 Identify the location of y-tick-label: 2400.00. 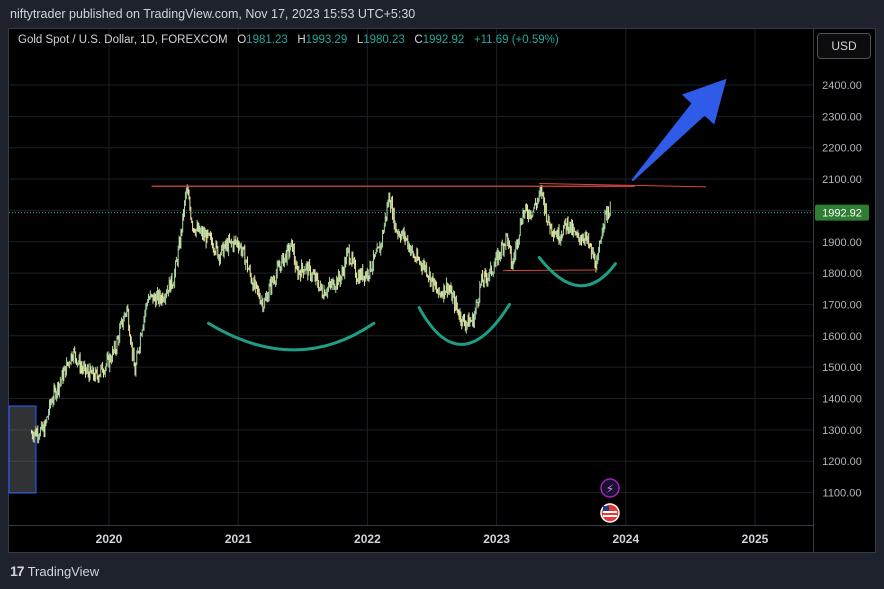
(842, 86).